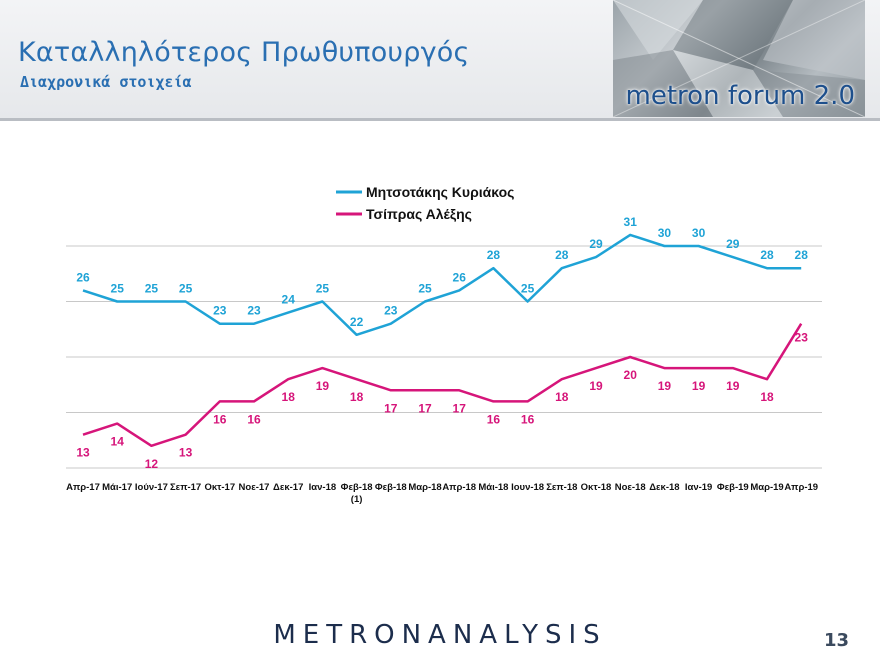 The width and height of the screenshot is (880, 660). Describe the element at coordinates (493, 487) in the screenshot. I see `x-tick-label: Μάι-18` at that location.